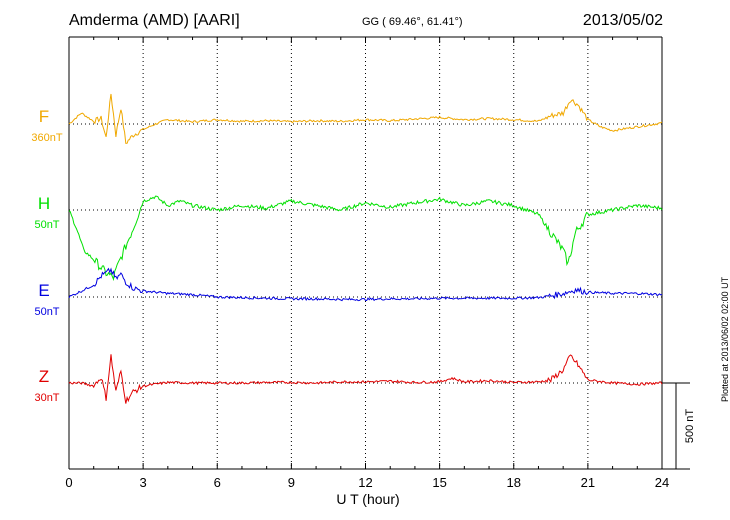  I want to click on x-tick-label: 0, so click(68, 482).